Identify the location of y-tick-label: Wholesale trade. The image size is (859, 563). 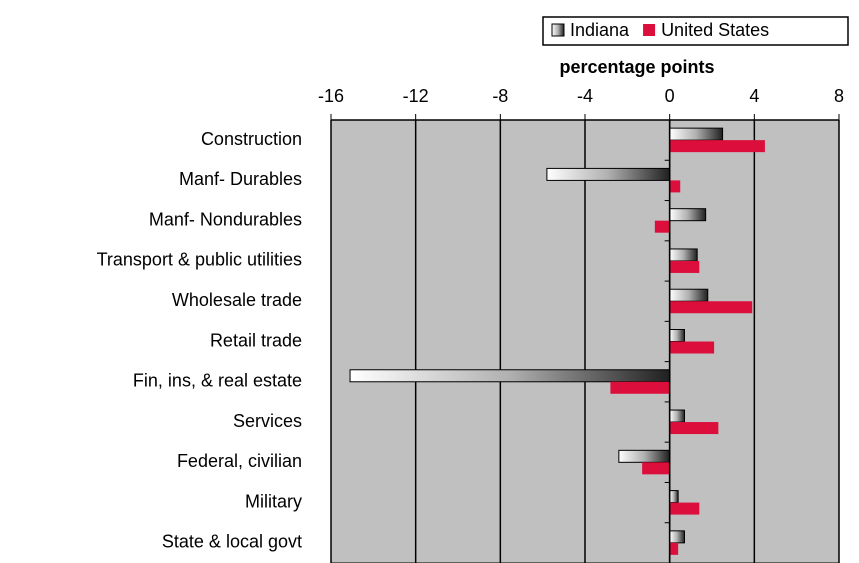
(237, 300).